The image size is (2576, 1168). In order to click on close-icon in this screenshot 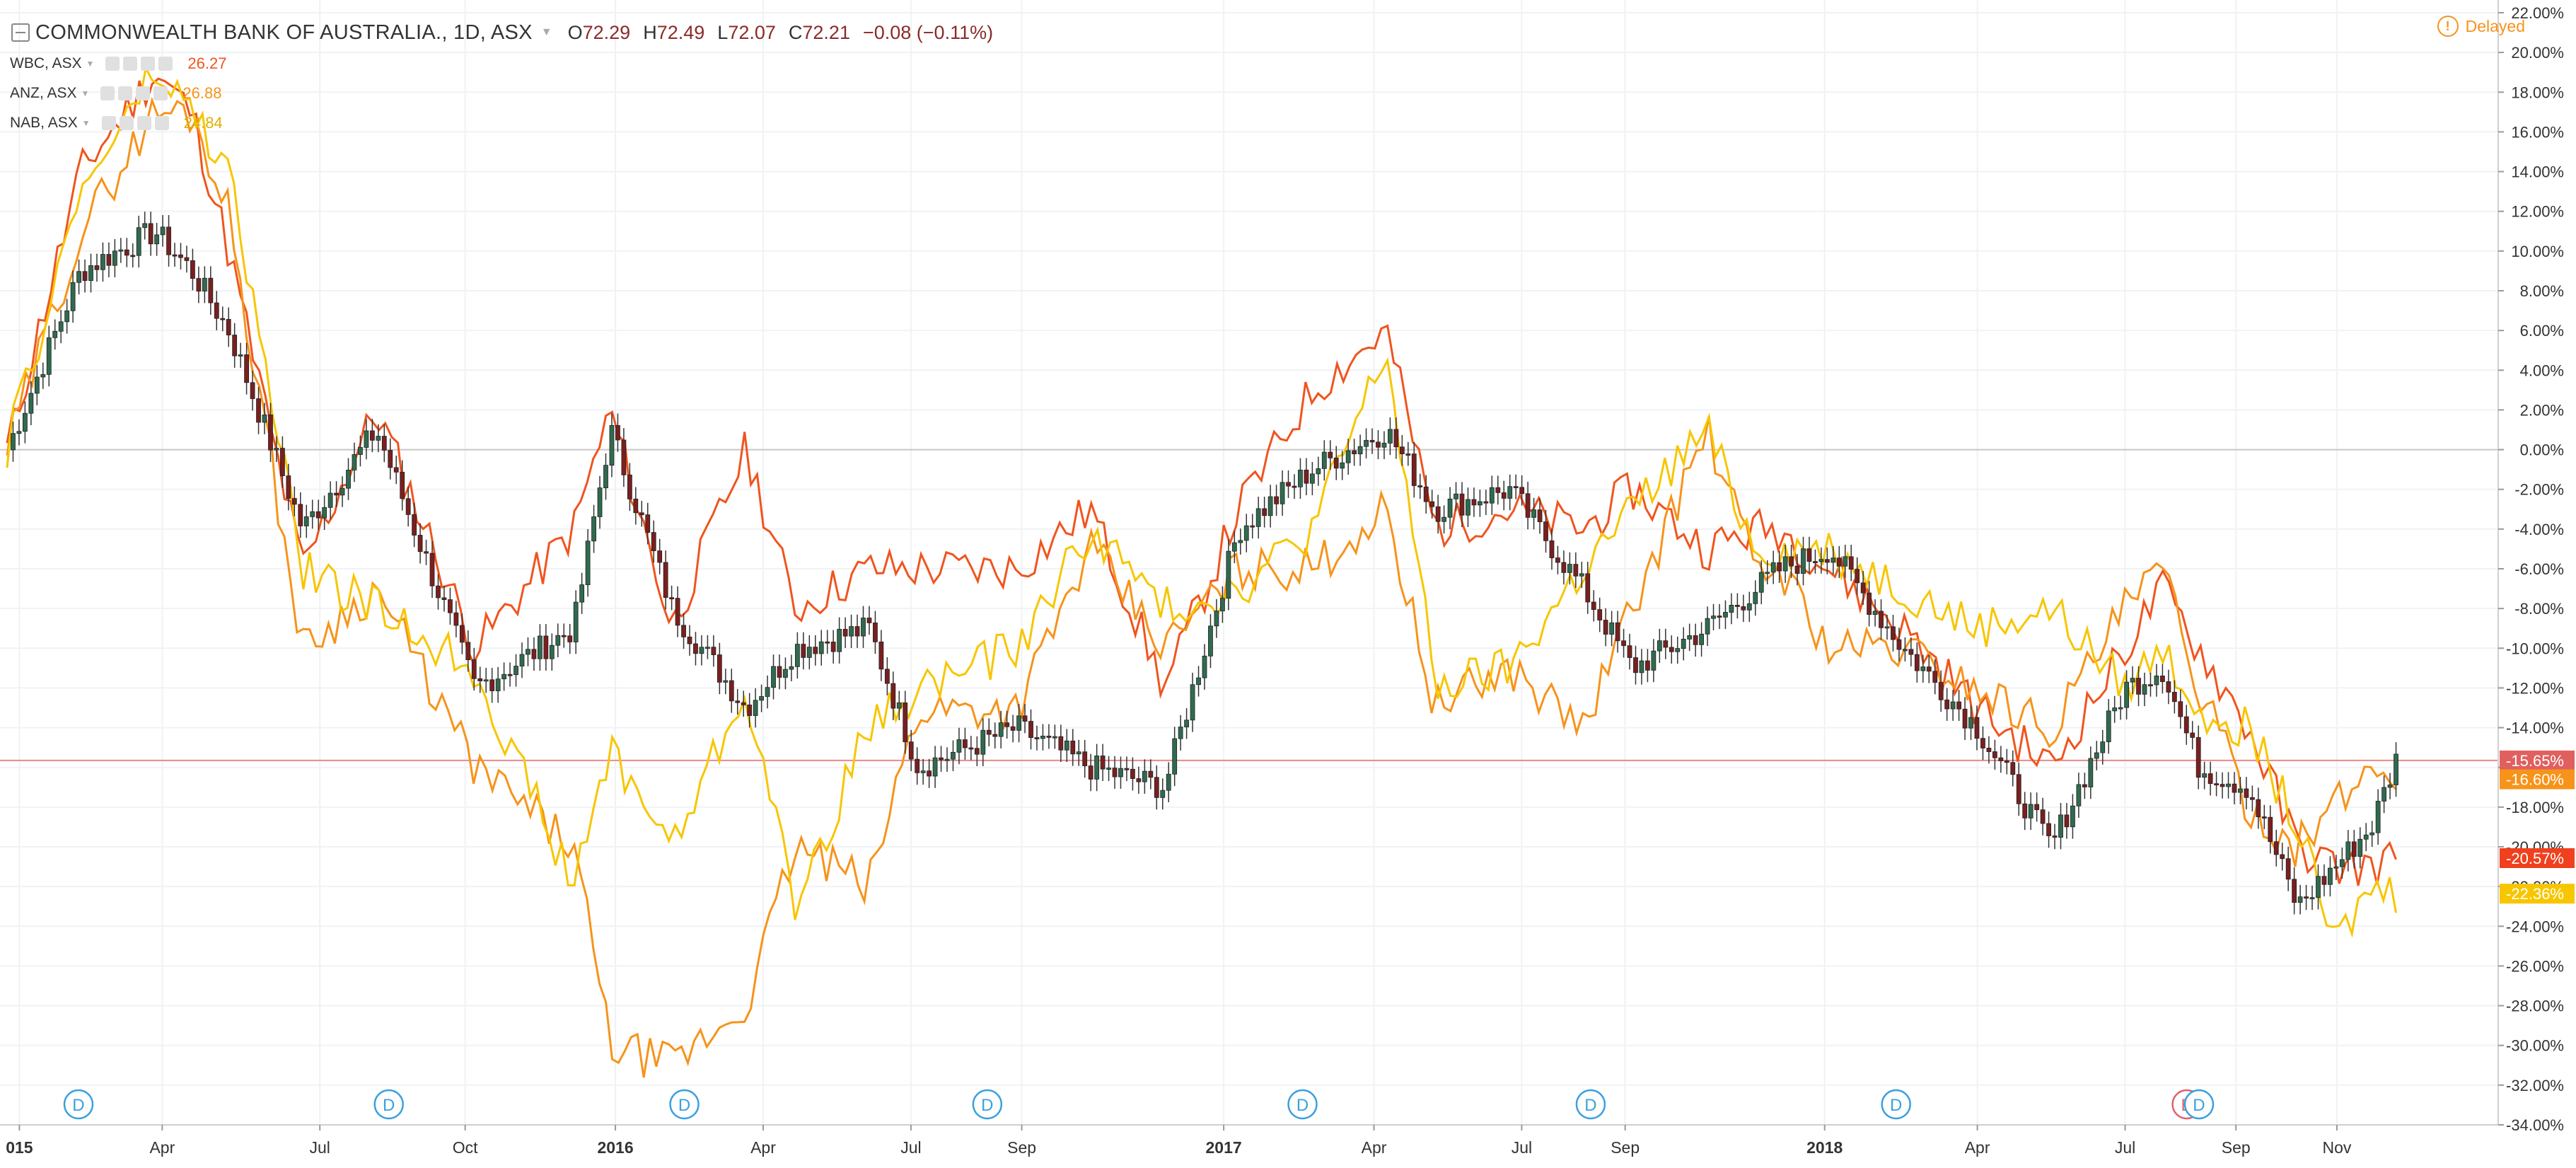, I will do `click(160, 93)`.